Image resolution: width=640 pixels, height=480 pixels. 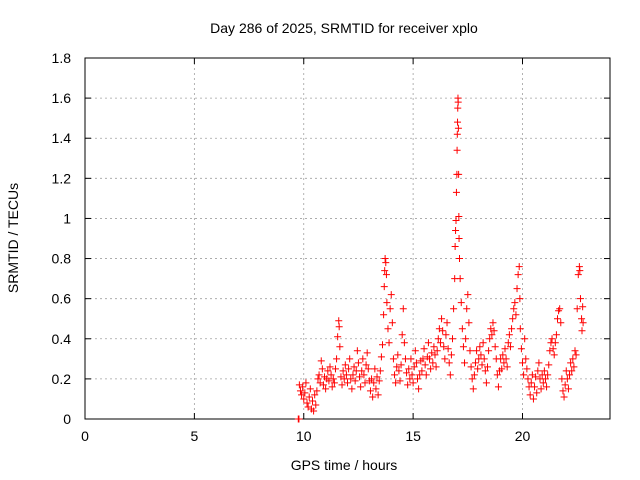 I want to click on y-tick-label: 1.4, so click(x=62, y=138).